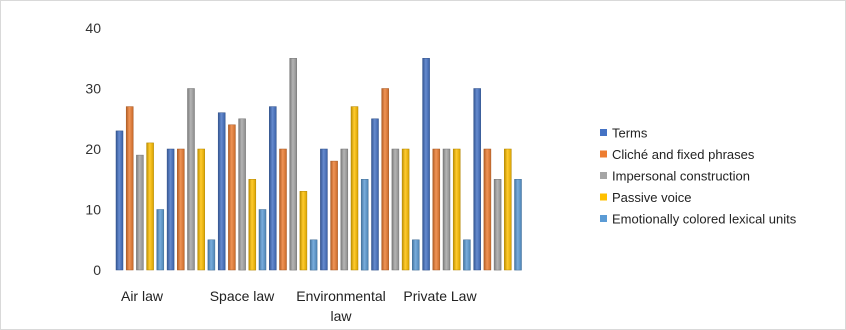  What do you see at coordinates (651, 197) in the screenshot?
I see `legend-entry: Passive voice` at bounding box center [651, 197].